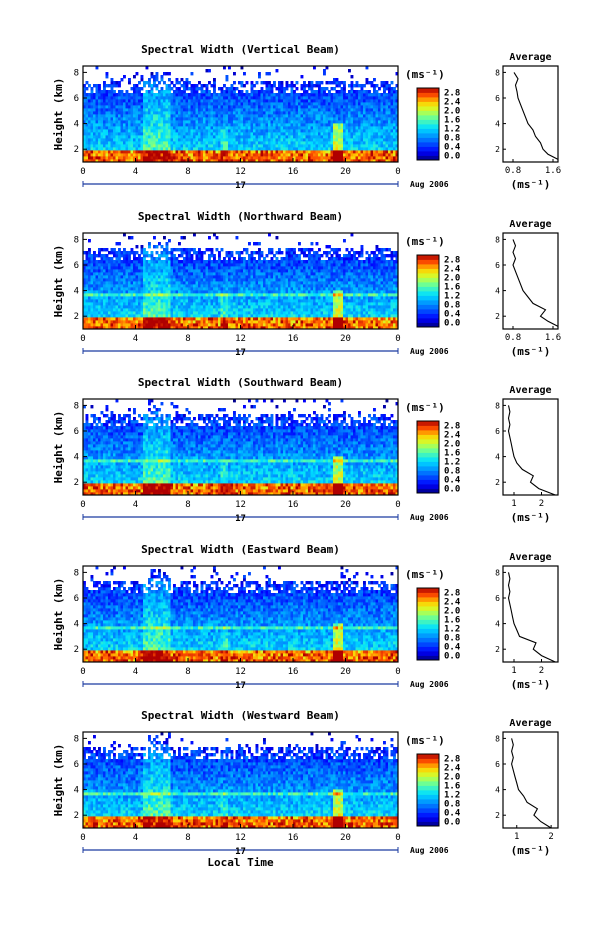 The image size is (614, 929). What do you see at coordinates (241, 114) in the screenshot?
I see `heatmap-cells` at bounding box center [241, 114].